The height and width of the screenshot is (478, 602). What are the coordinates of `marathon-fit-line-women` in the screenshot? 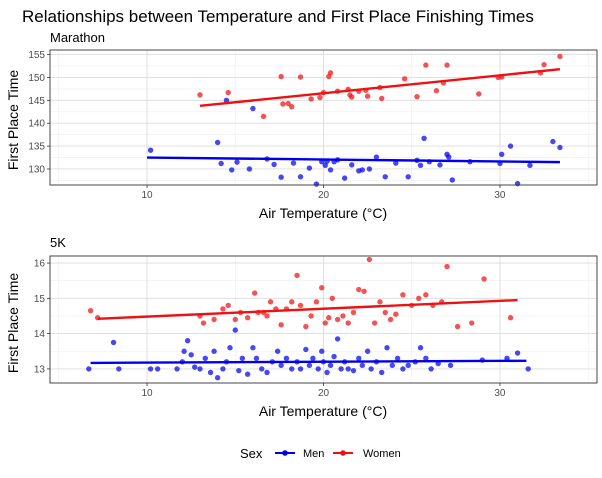 It's located at (380, 88).